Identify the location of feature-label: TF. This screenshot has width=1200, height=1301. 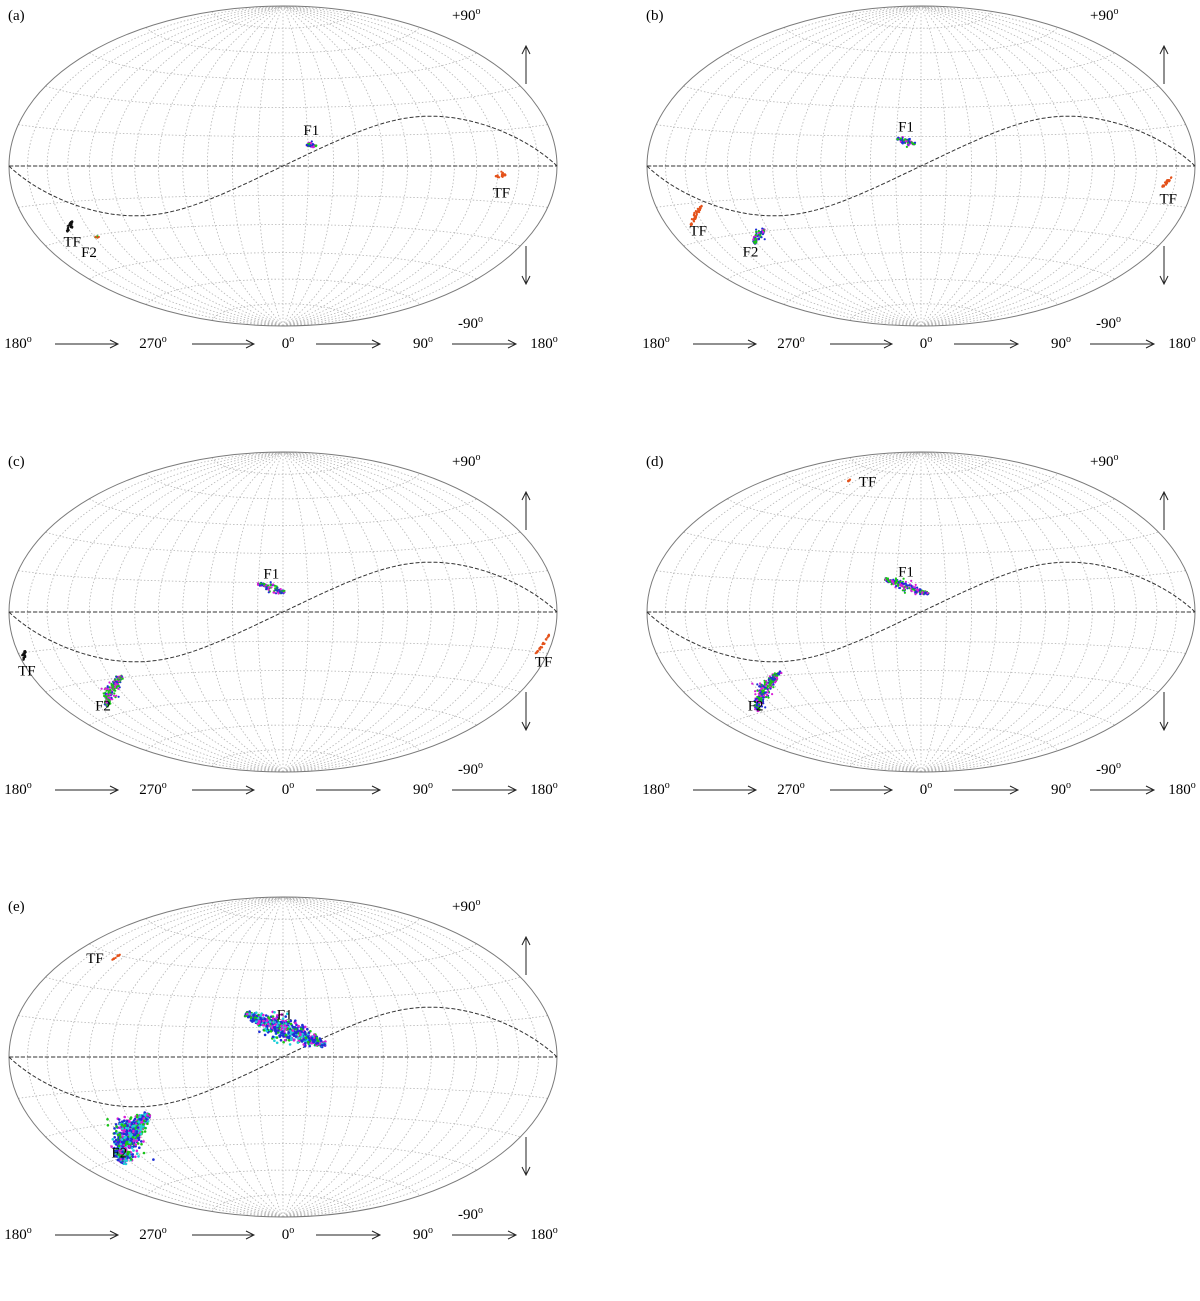
(27, 671).